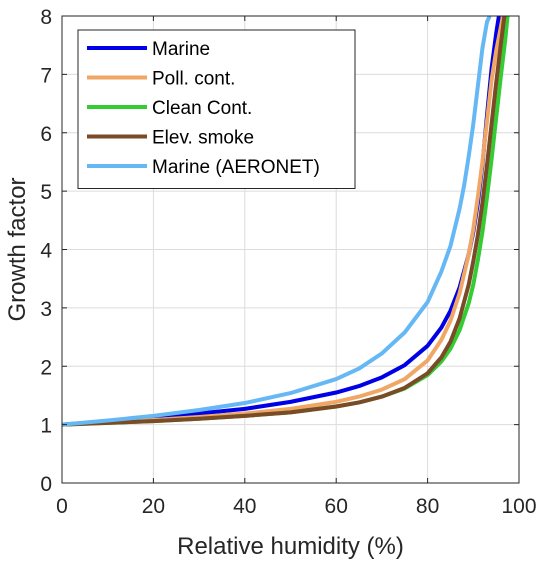  I want to click on y-tick-label: 0, so click(46, 484).